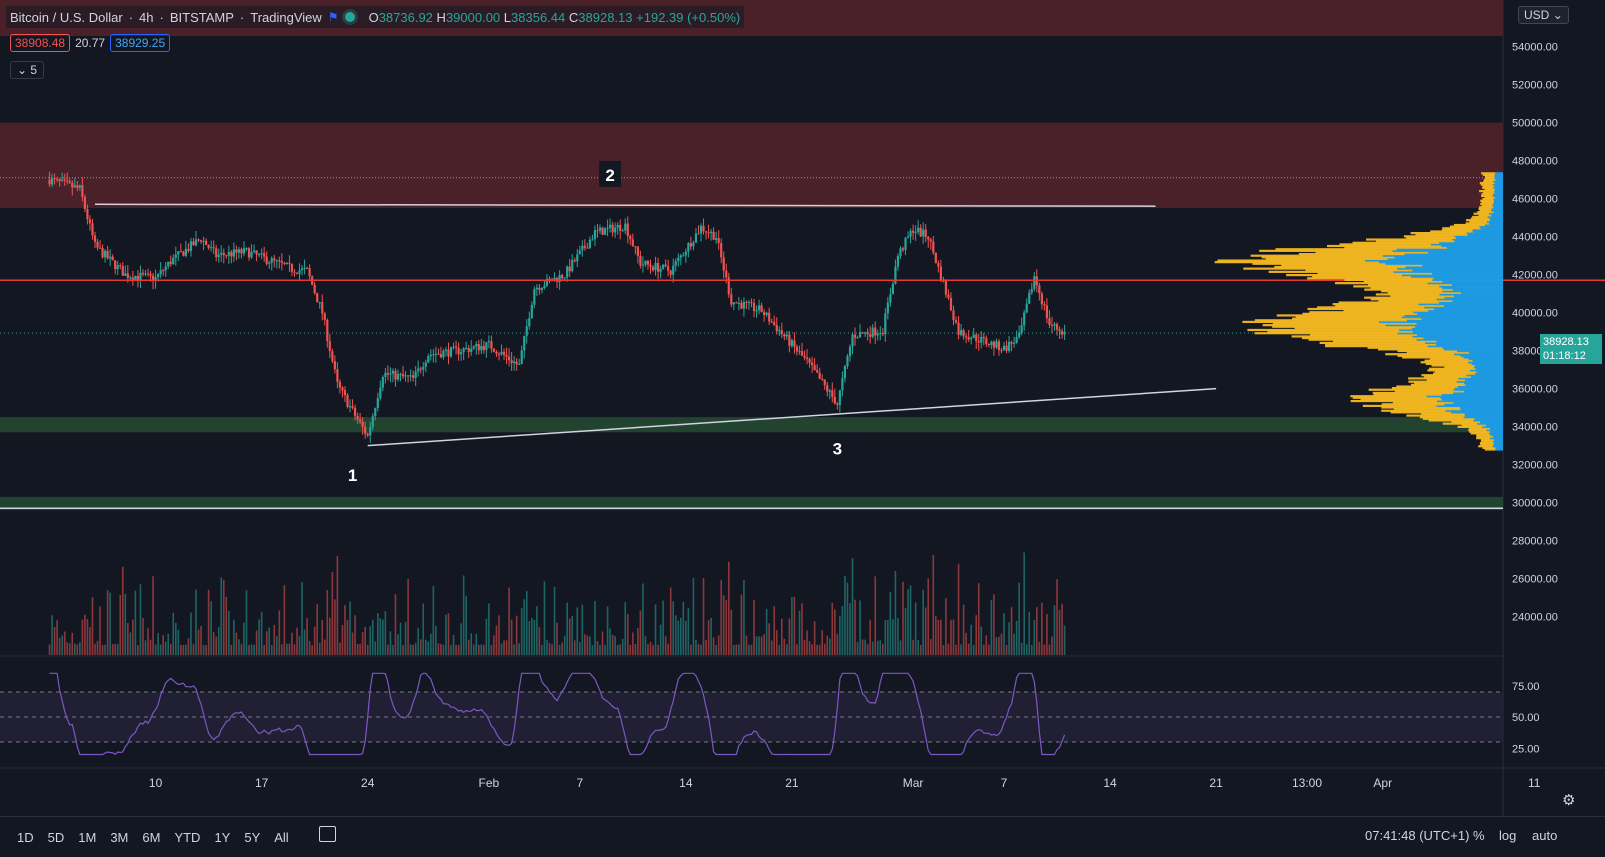  What do you see at coordinates (1569, 800) in the screenshot?
I see `gear-icon: ⚙` at bounding box center [1569, 800].